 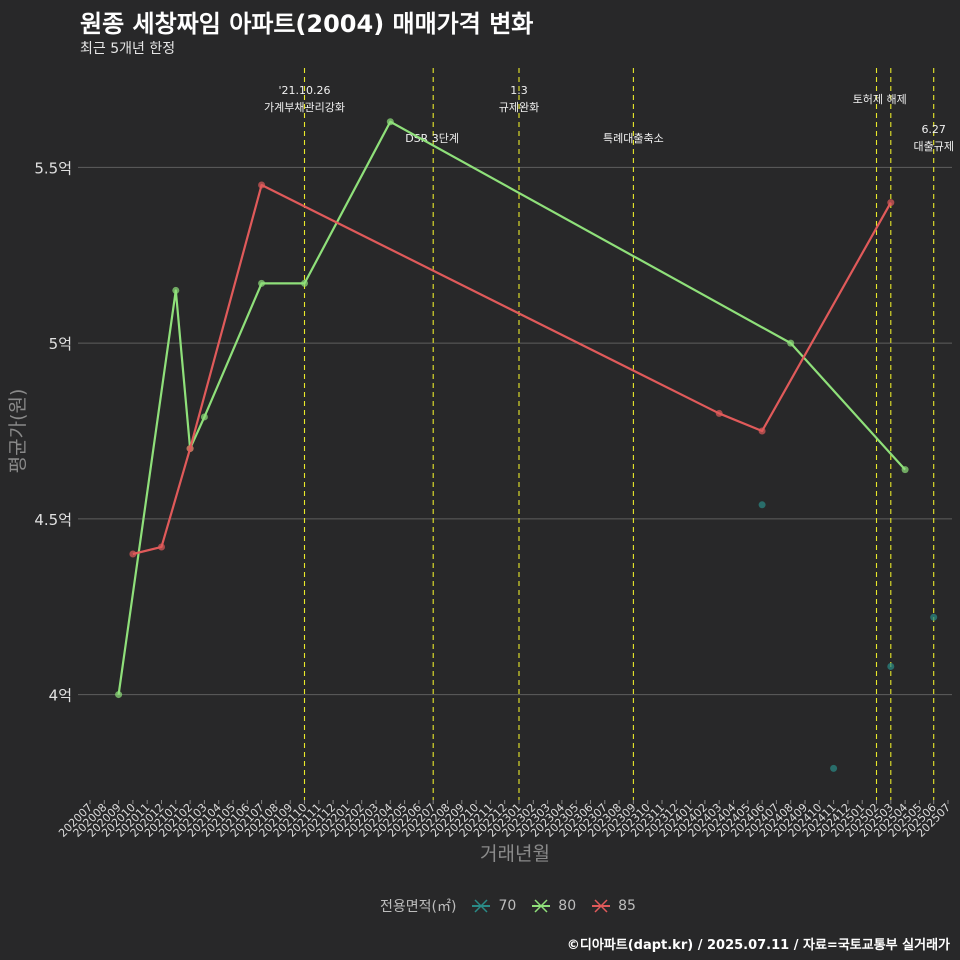 I want to click on event-annotation: 규제완화, so click(x=519, y=107).